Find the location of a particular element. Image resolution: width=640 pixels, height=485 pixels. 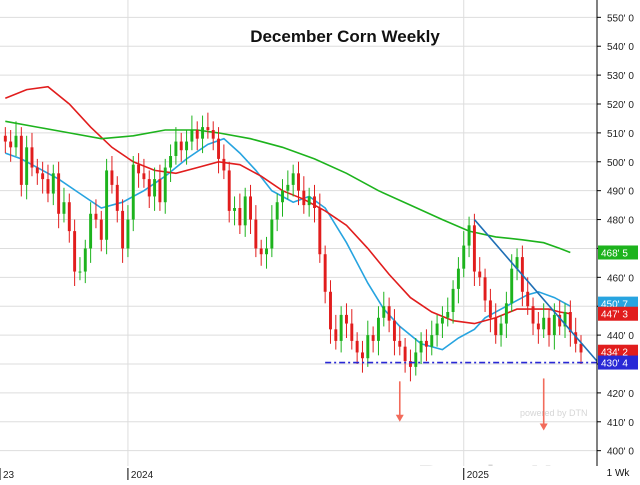

y-tick-label: 550' 0 is located at coordinates (620, 18).